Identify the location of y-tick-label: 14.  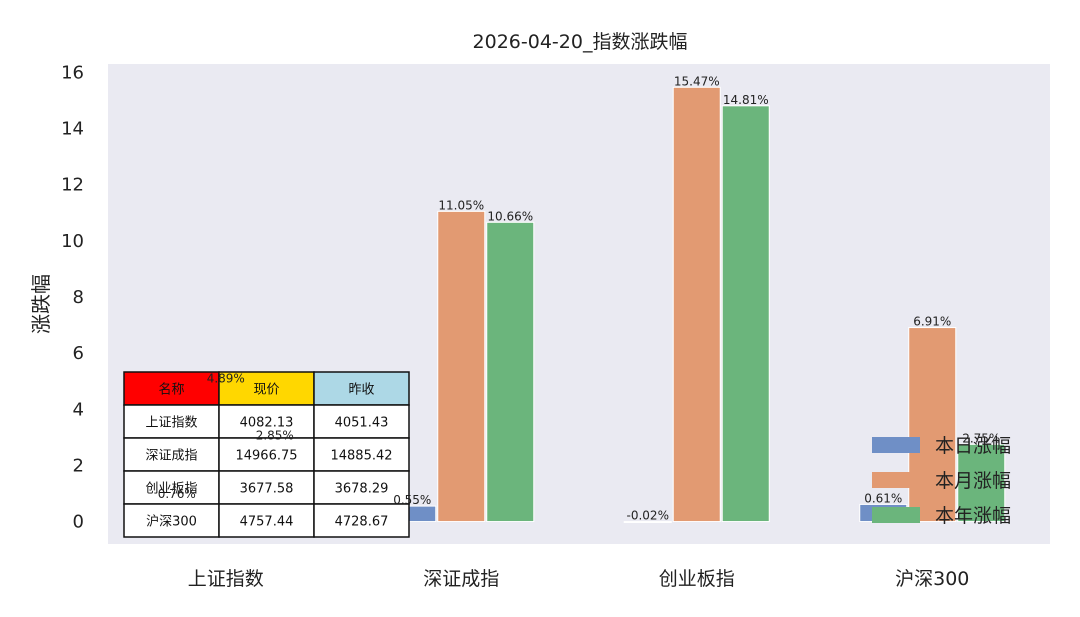
(72, 129).